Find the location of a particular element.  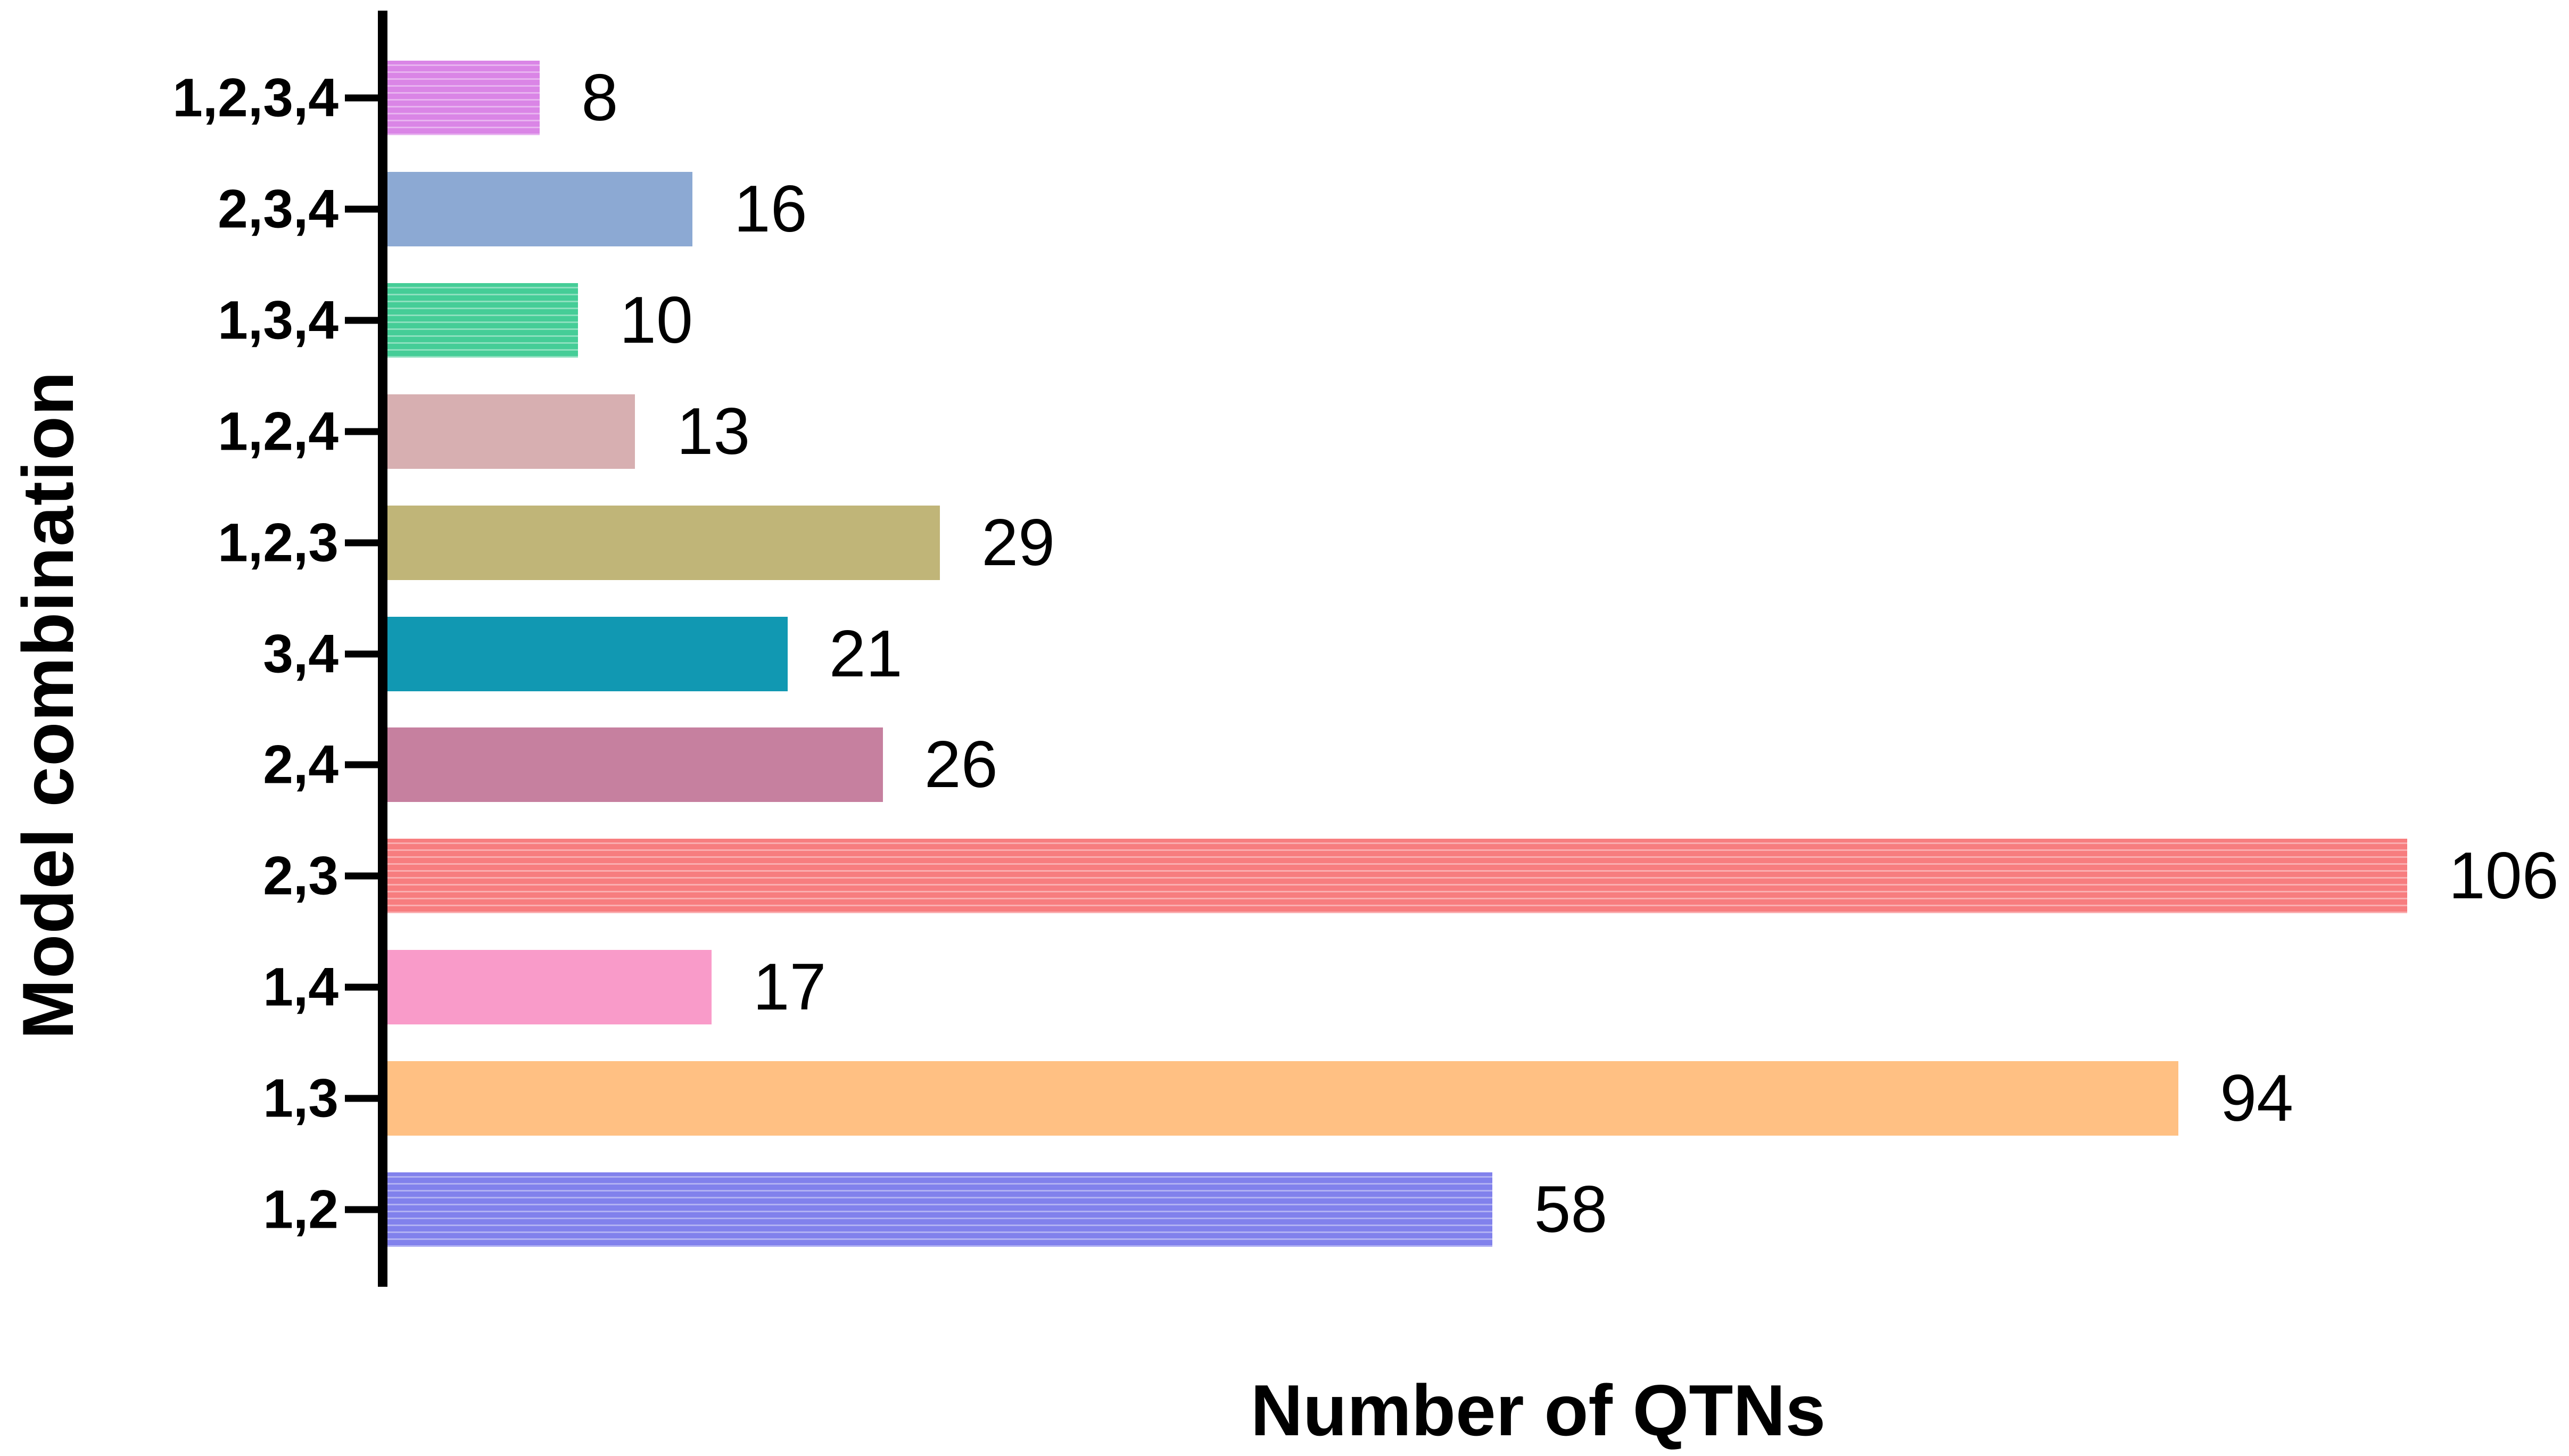

value-label: 94 is located at coordinates (2257, 1099).